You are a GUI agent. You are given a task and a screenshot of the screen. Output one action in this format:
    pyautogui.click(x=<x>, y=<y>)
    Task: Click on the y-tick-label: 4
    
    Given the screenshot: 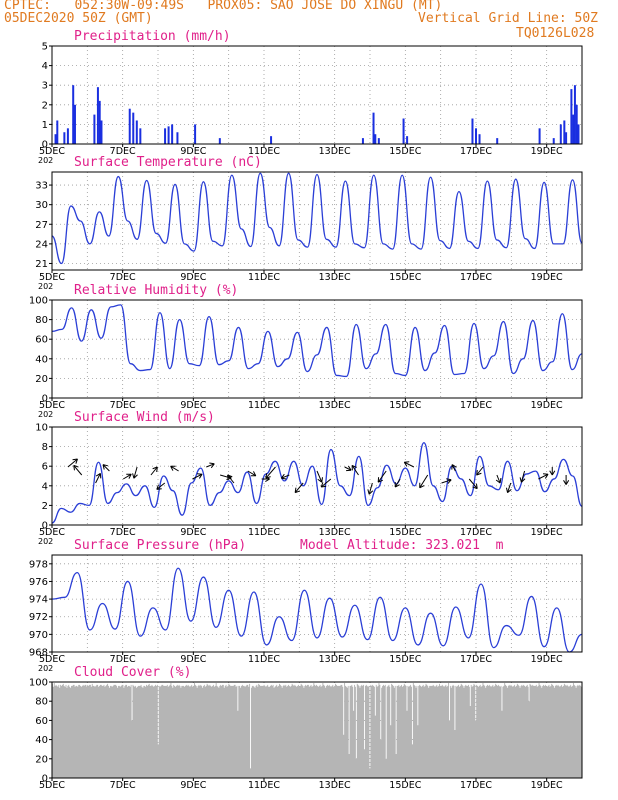 What is the action you would take?
    pyautogui.click(x=45, y=66)
    